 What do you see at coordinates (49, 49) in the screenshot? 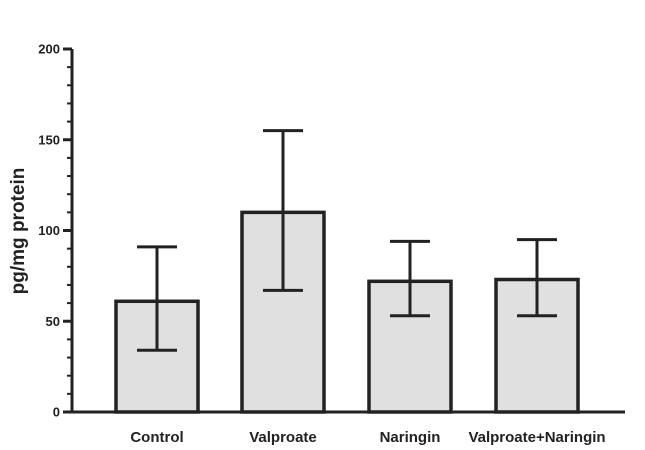
I see `y-tick-label: 200` at bounding box center [49, 49].